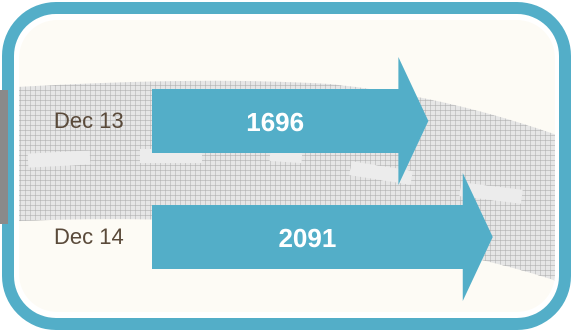 The height and width of the screenshot is (332, 571). What do you see at coordinates (275, 122) in the screenshot?
I see `bar-value-label-1: 1696` at bounding box center [275, 122].